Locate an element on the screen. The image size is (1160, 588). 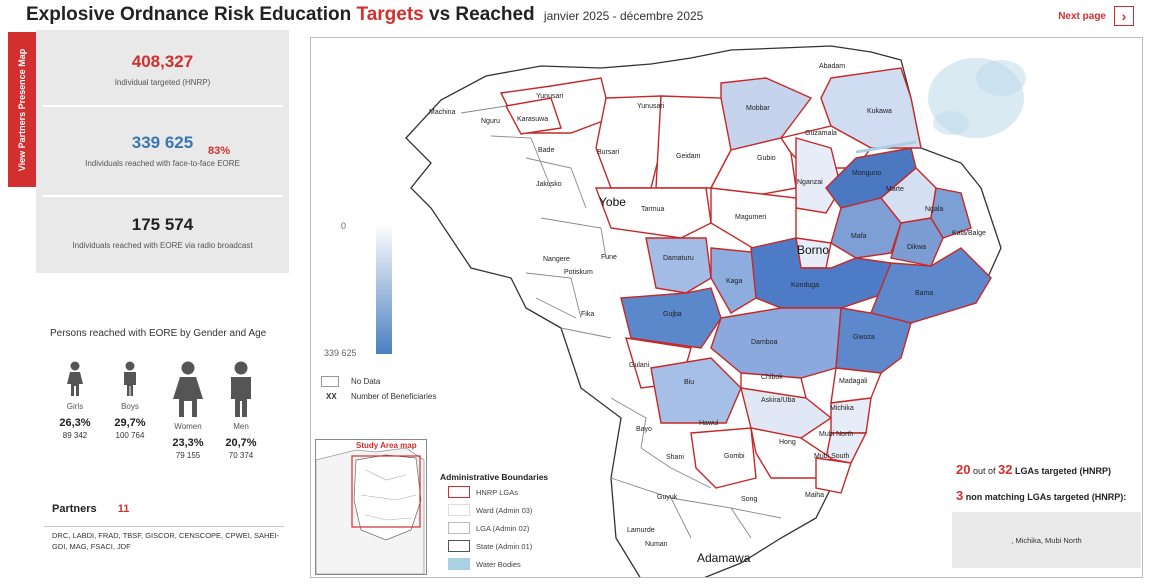
lga-label: Hong is located at coordinates (787, 442).